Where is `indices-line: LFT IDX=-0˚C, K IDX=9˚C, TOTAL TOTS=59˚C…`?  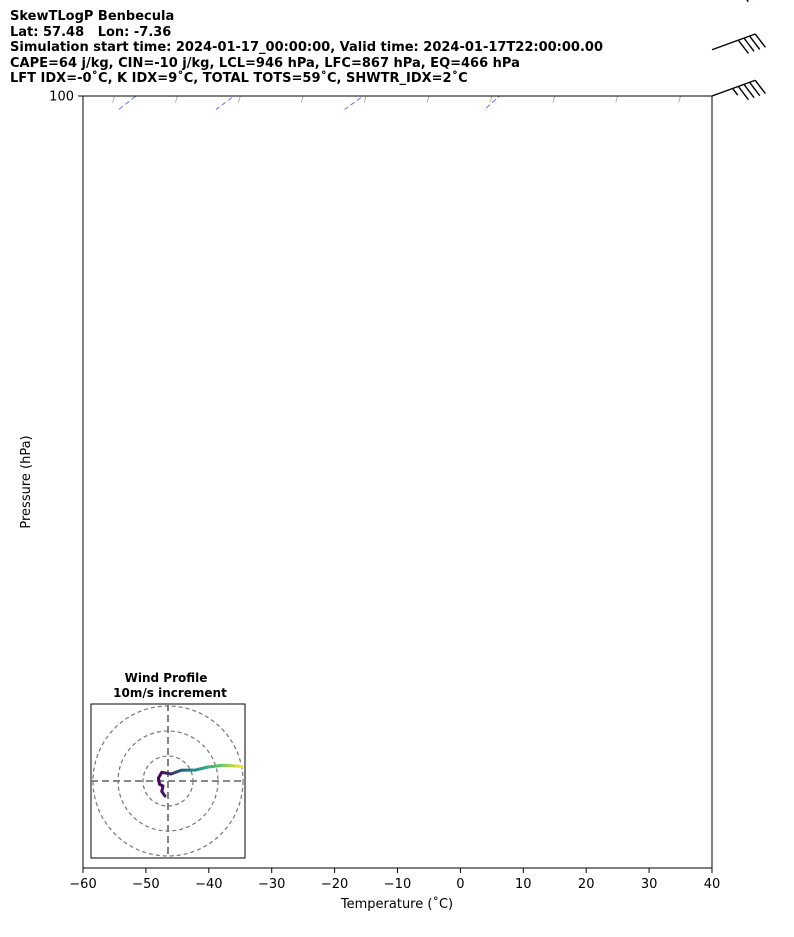
indices-line: LFT IDX=-0˚C, K IDX=9˚C, TOTAL TOTS=59˚C… is located at coordinates (239, 78).